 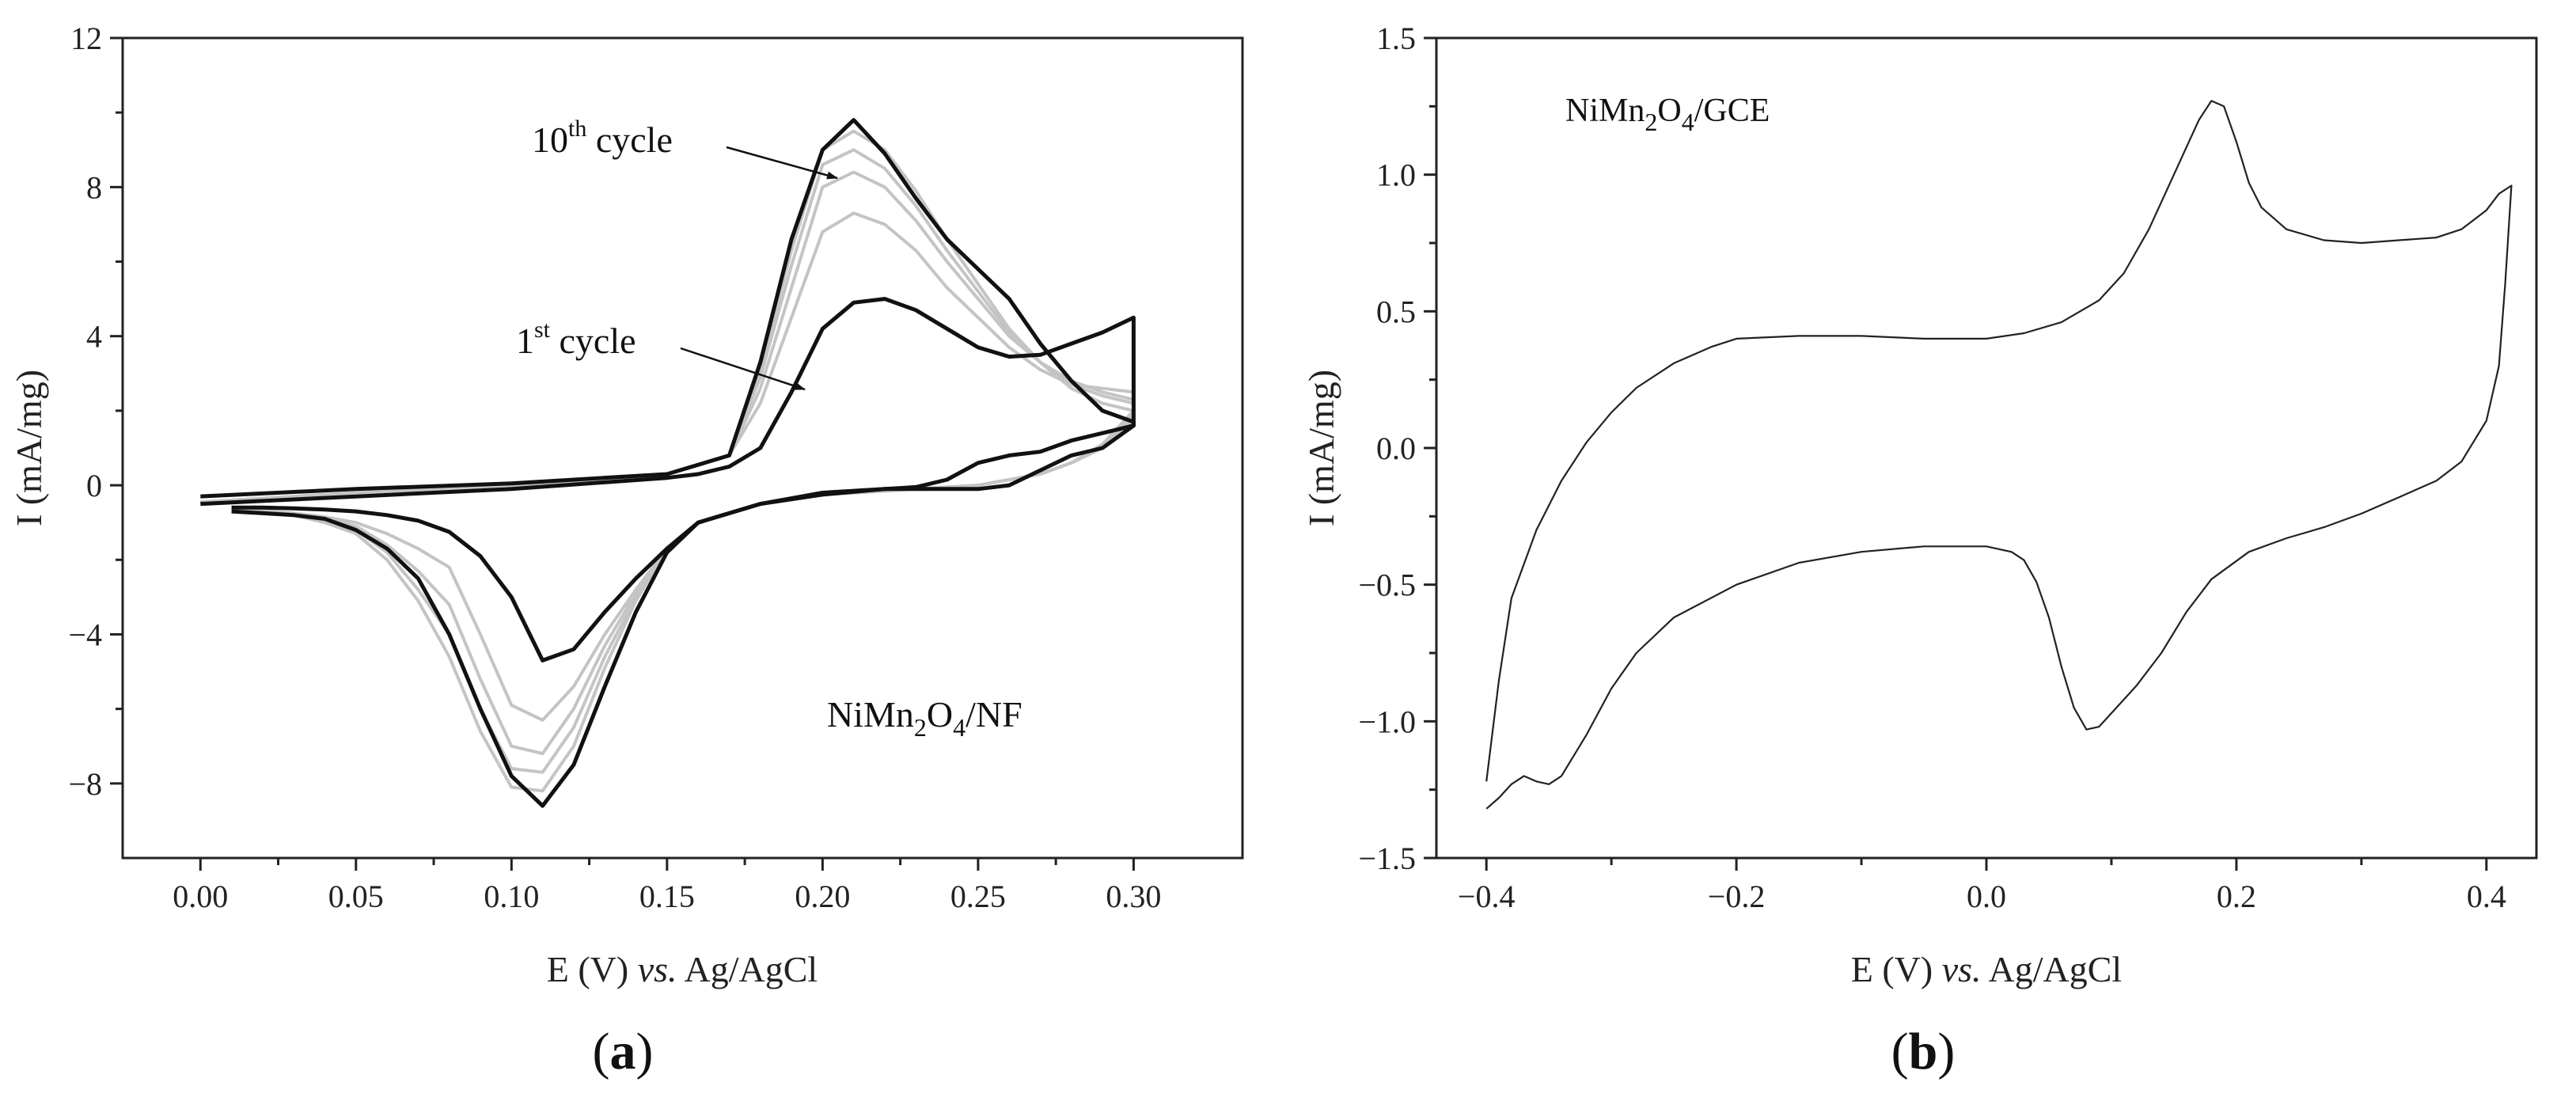 What do you see at coordinates (668, 479) in the screenshot?
I see `panel-a-series-1st-cycle` at bounding box center [668, 479].